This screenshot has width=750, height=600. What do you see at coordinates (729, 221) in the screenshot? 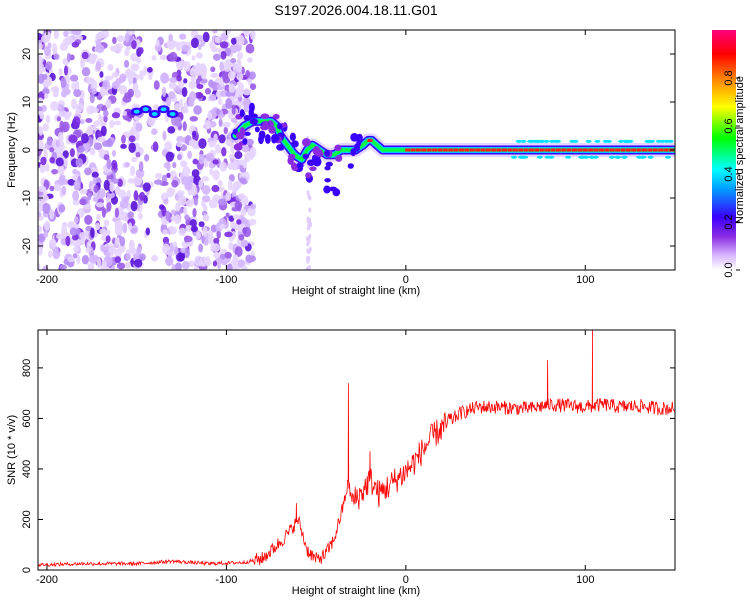
I see `colorbar-tick-label: 0.2` at bounding box center [729, 221].